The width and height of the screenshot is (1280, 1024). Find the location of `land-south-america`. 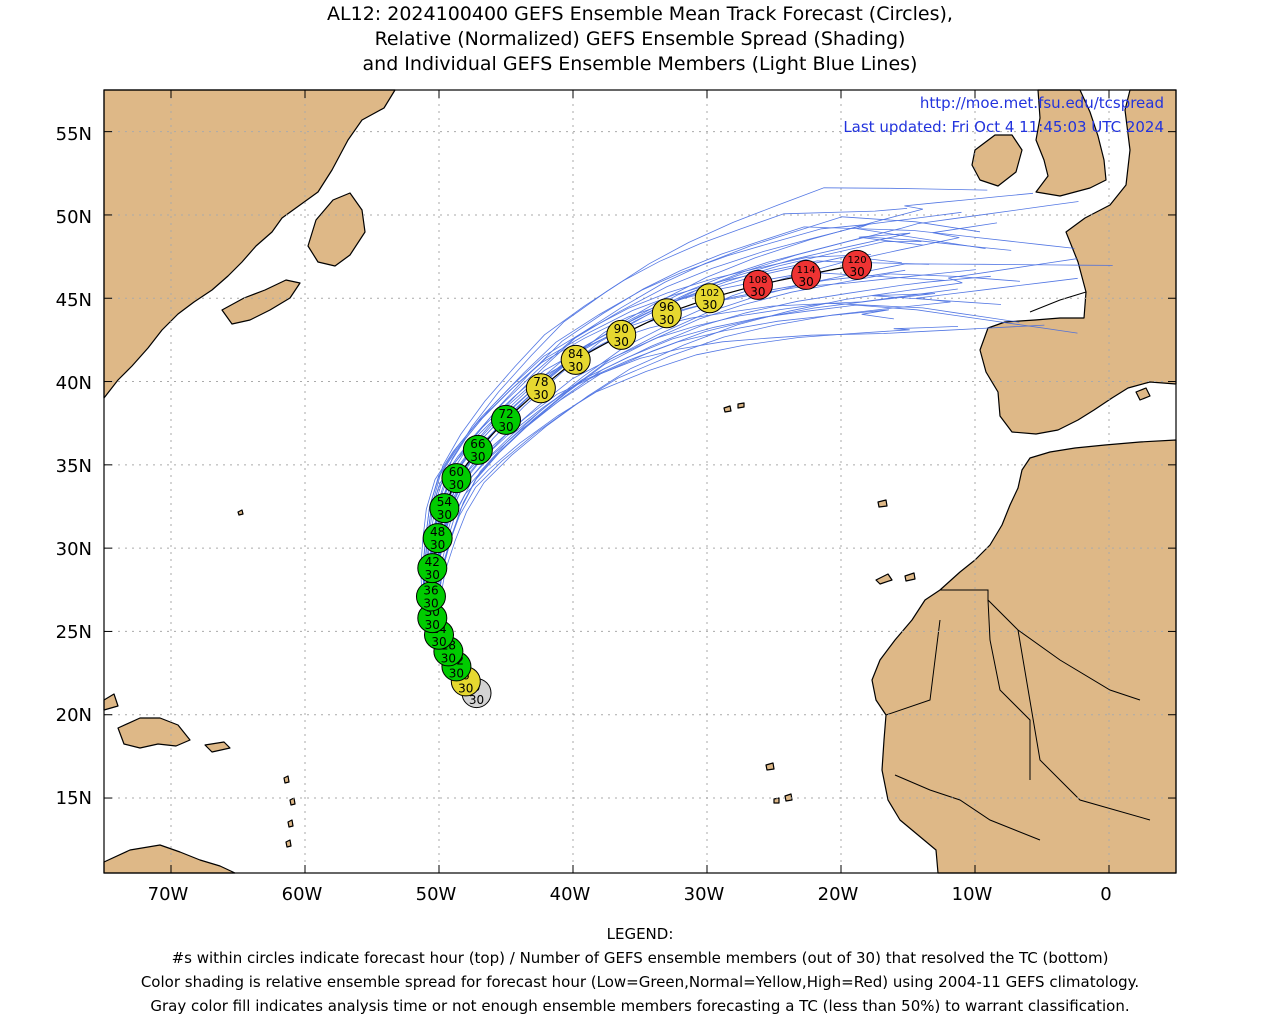

land-south-america is located at coordinates (169, 859).